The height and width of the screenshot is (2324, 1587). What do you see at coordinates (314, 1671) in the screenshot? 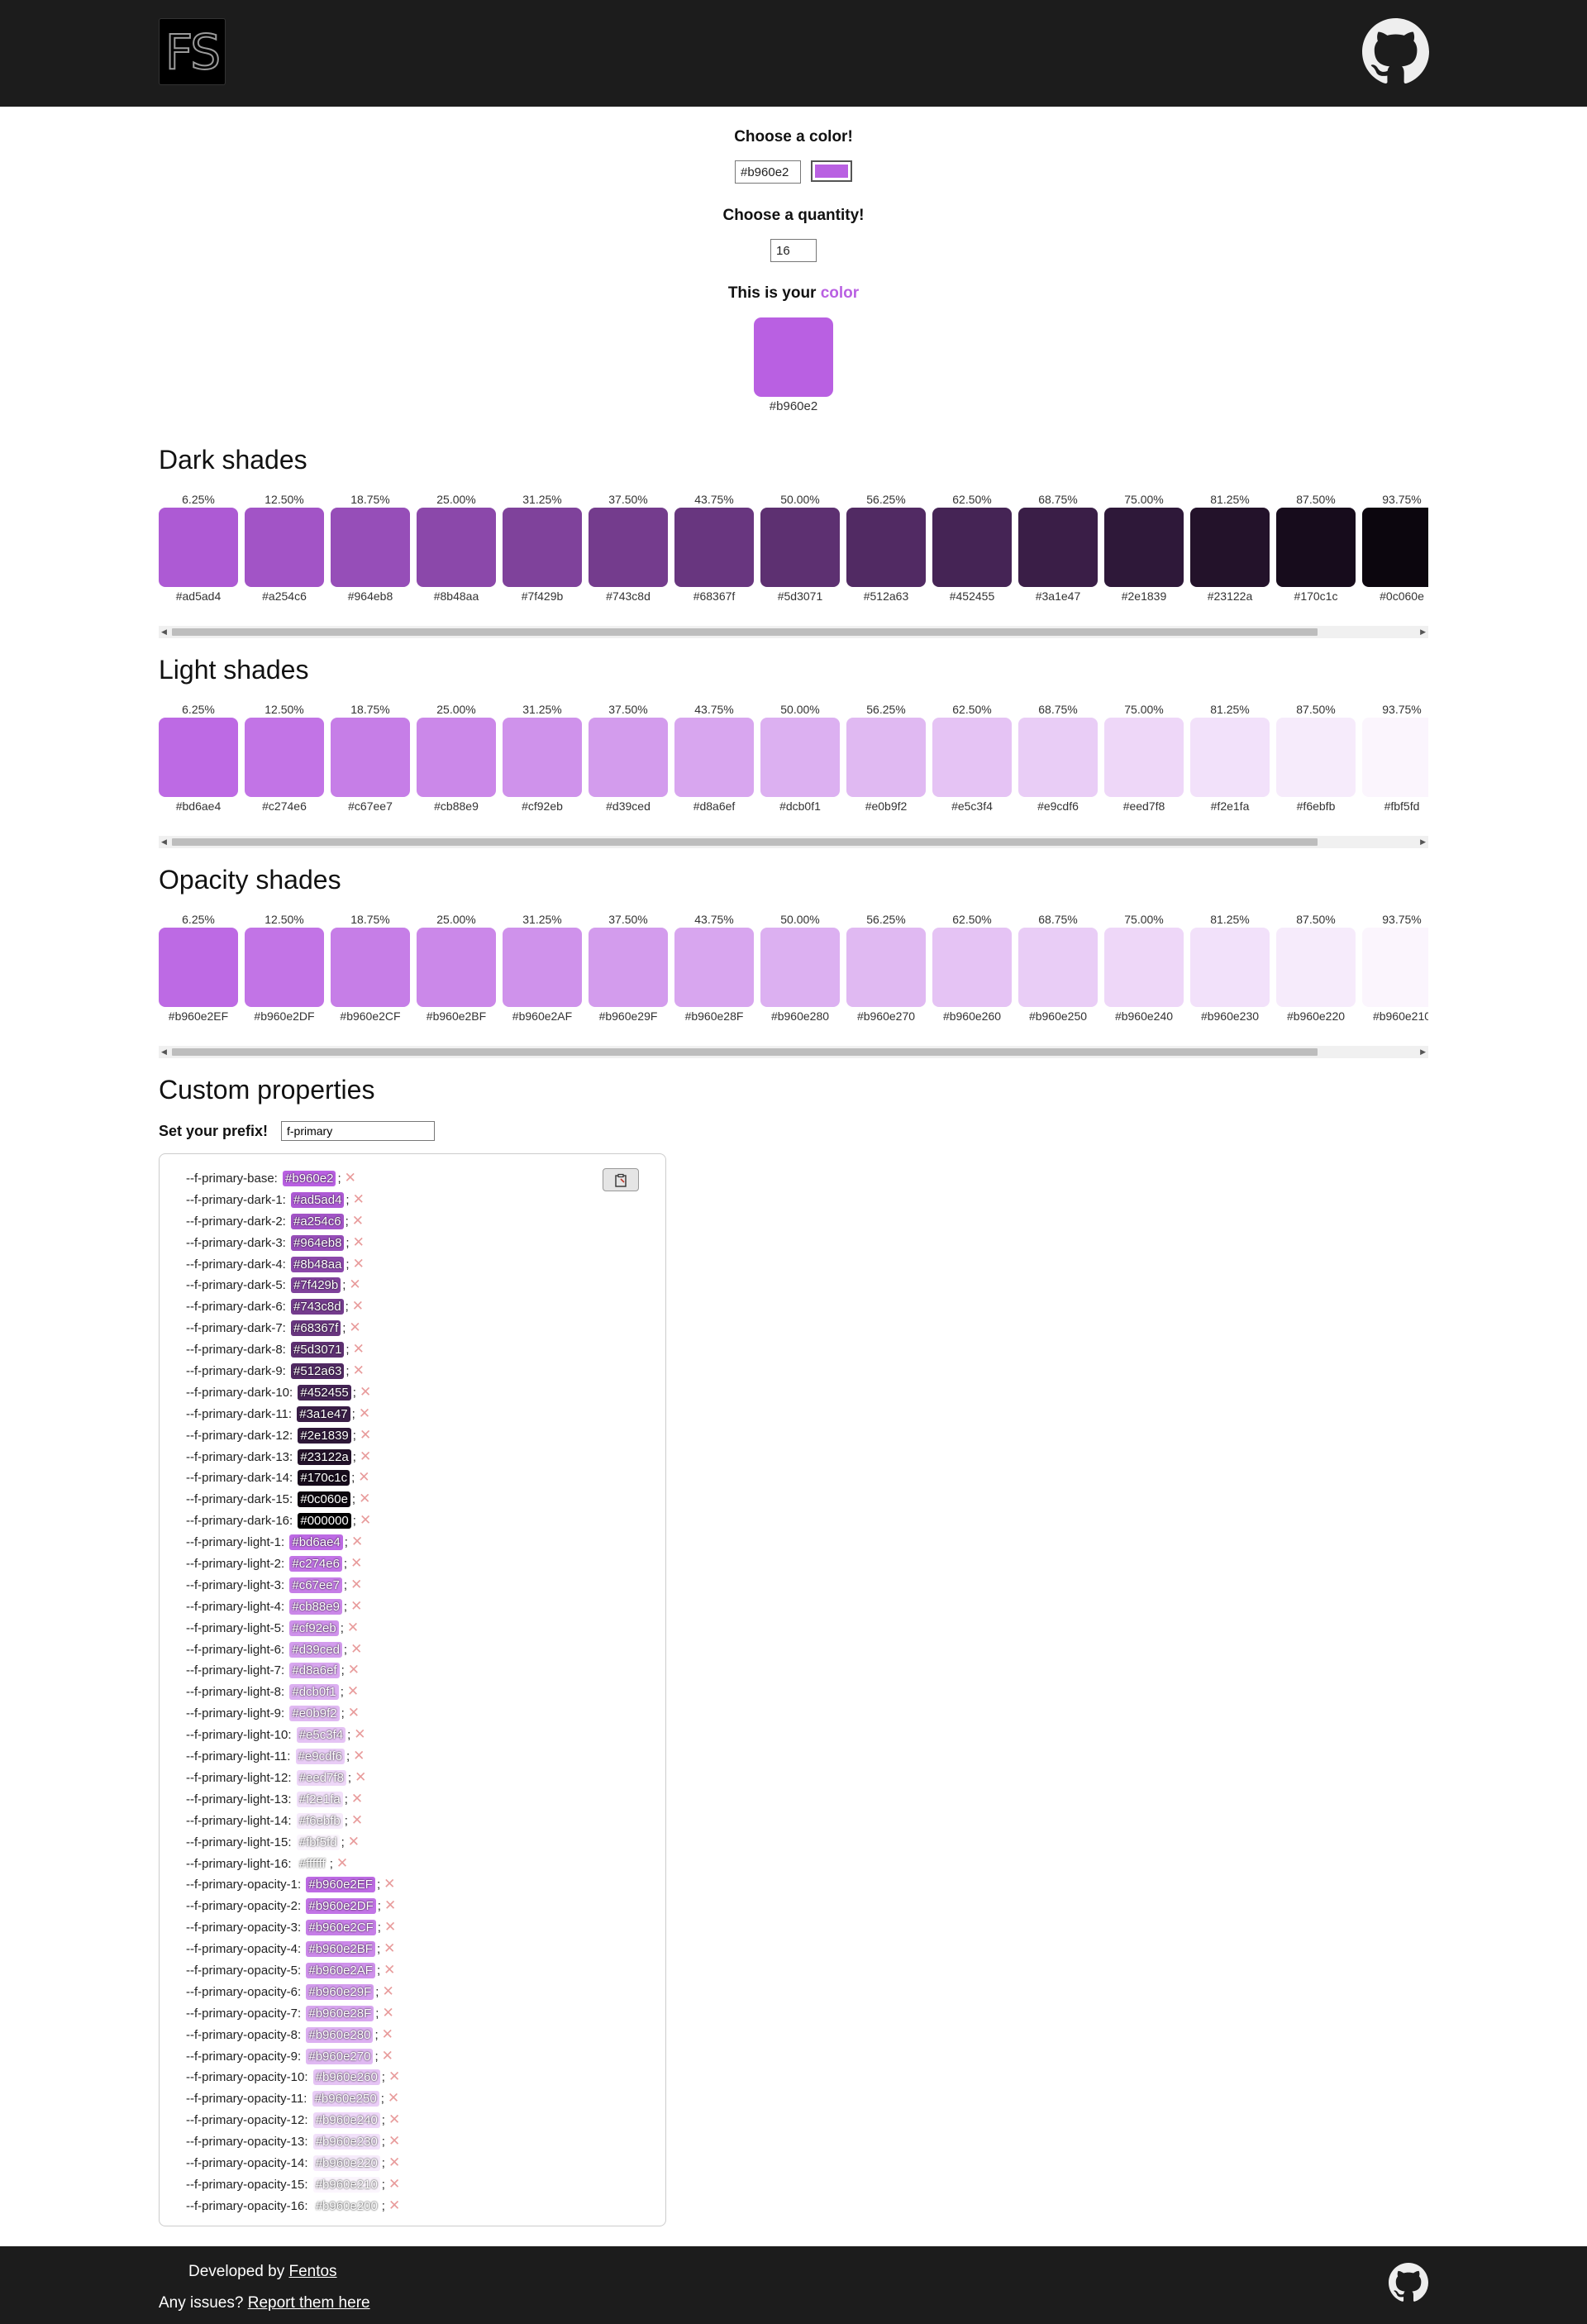
I see `property-value: #d8a6ef` at bounding box center [314, 1671].